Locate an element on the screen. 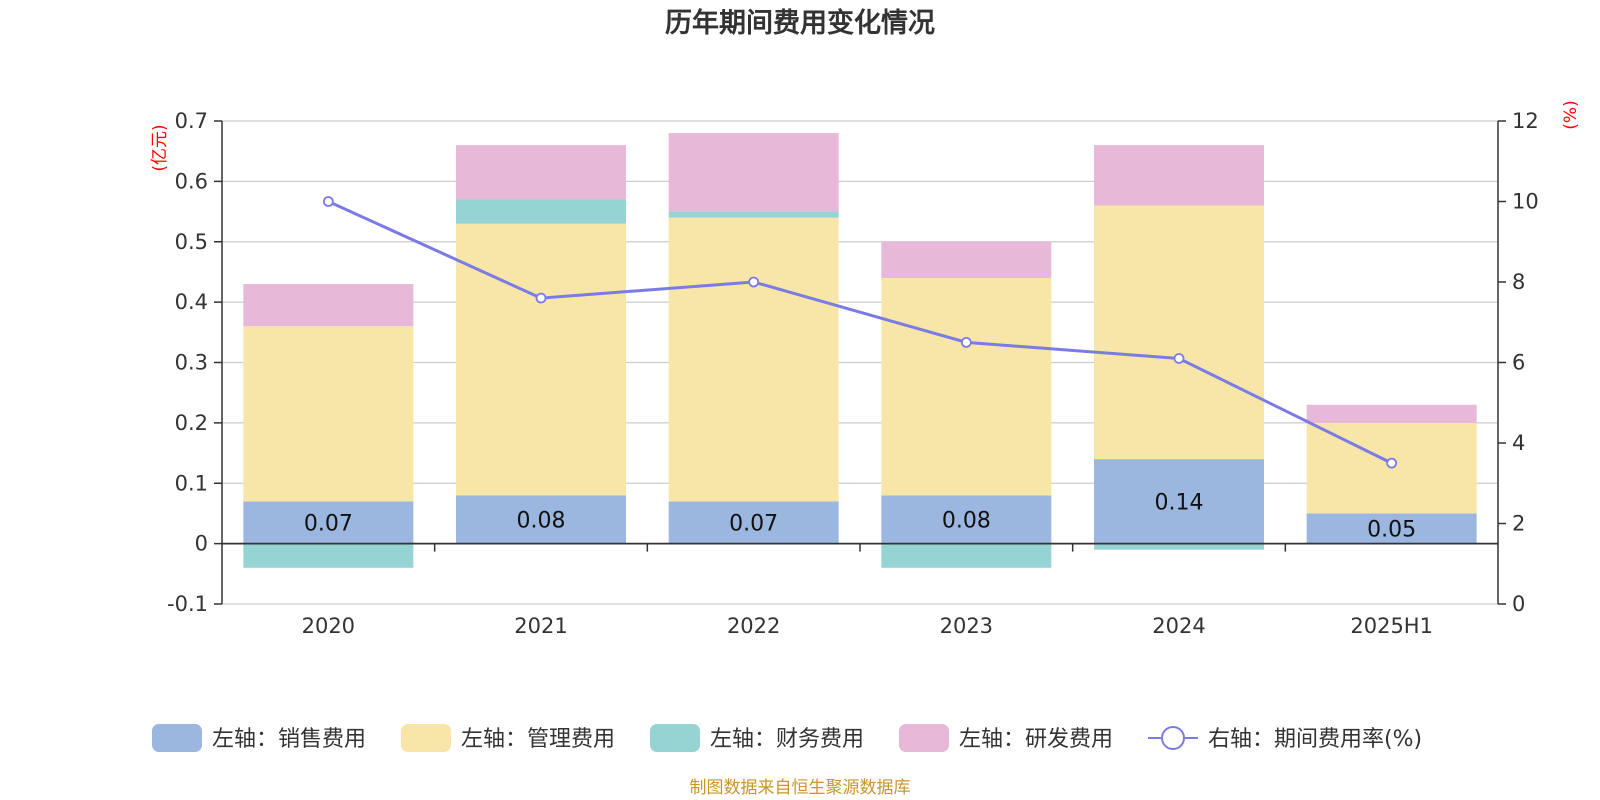  x-axis-tick-label: 2020 is located at coordinates (328, 626).